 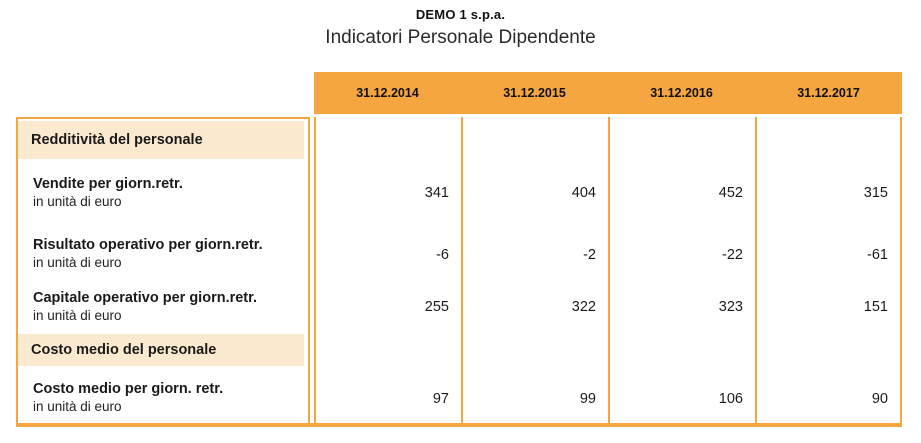 I want to click on row-label: Vendite per giorn.retr., so click(x=108, y=183).